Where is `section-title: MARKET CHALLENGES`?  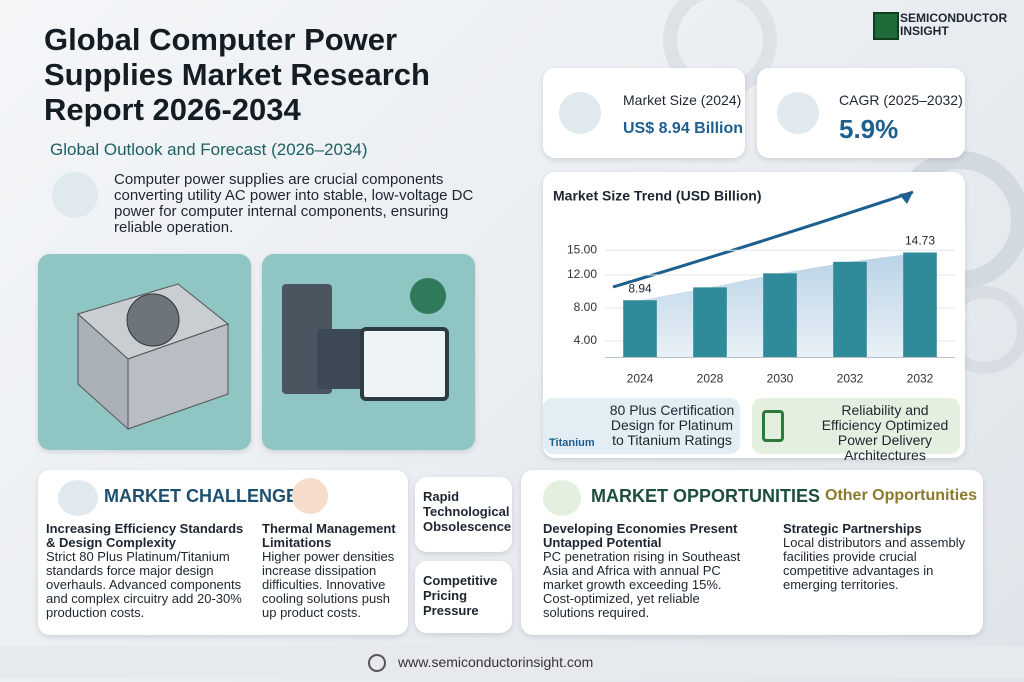 section-title: MARKET CHALLENGES is located at coordinates (207, 496).